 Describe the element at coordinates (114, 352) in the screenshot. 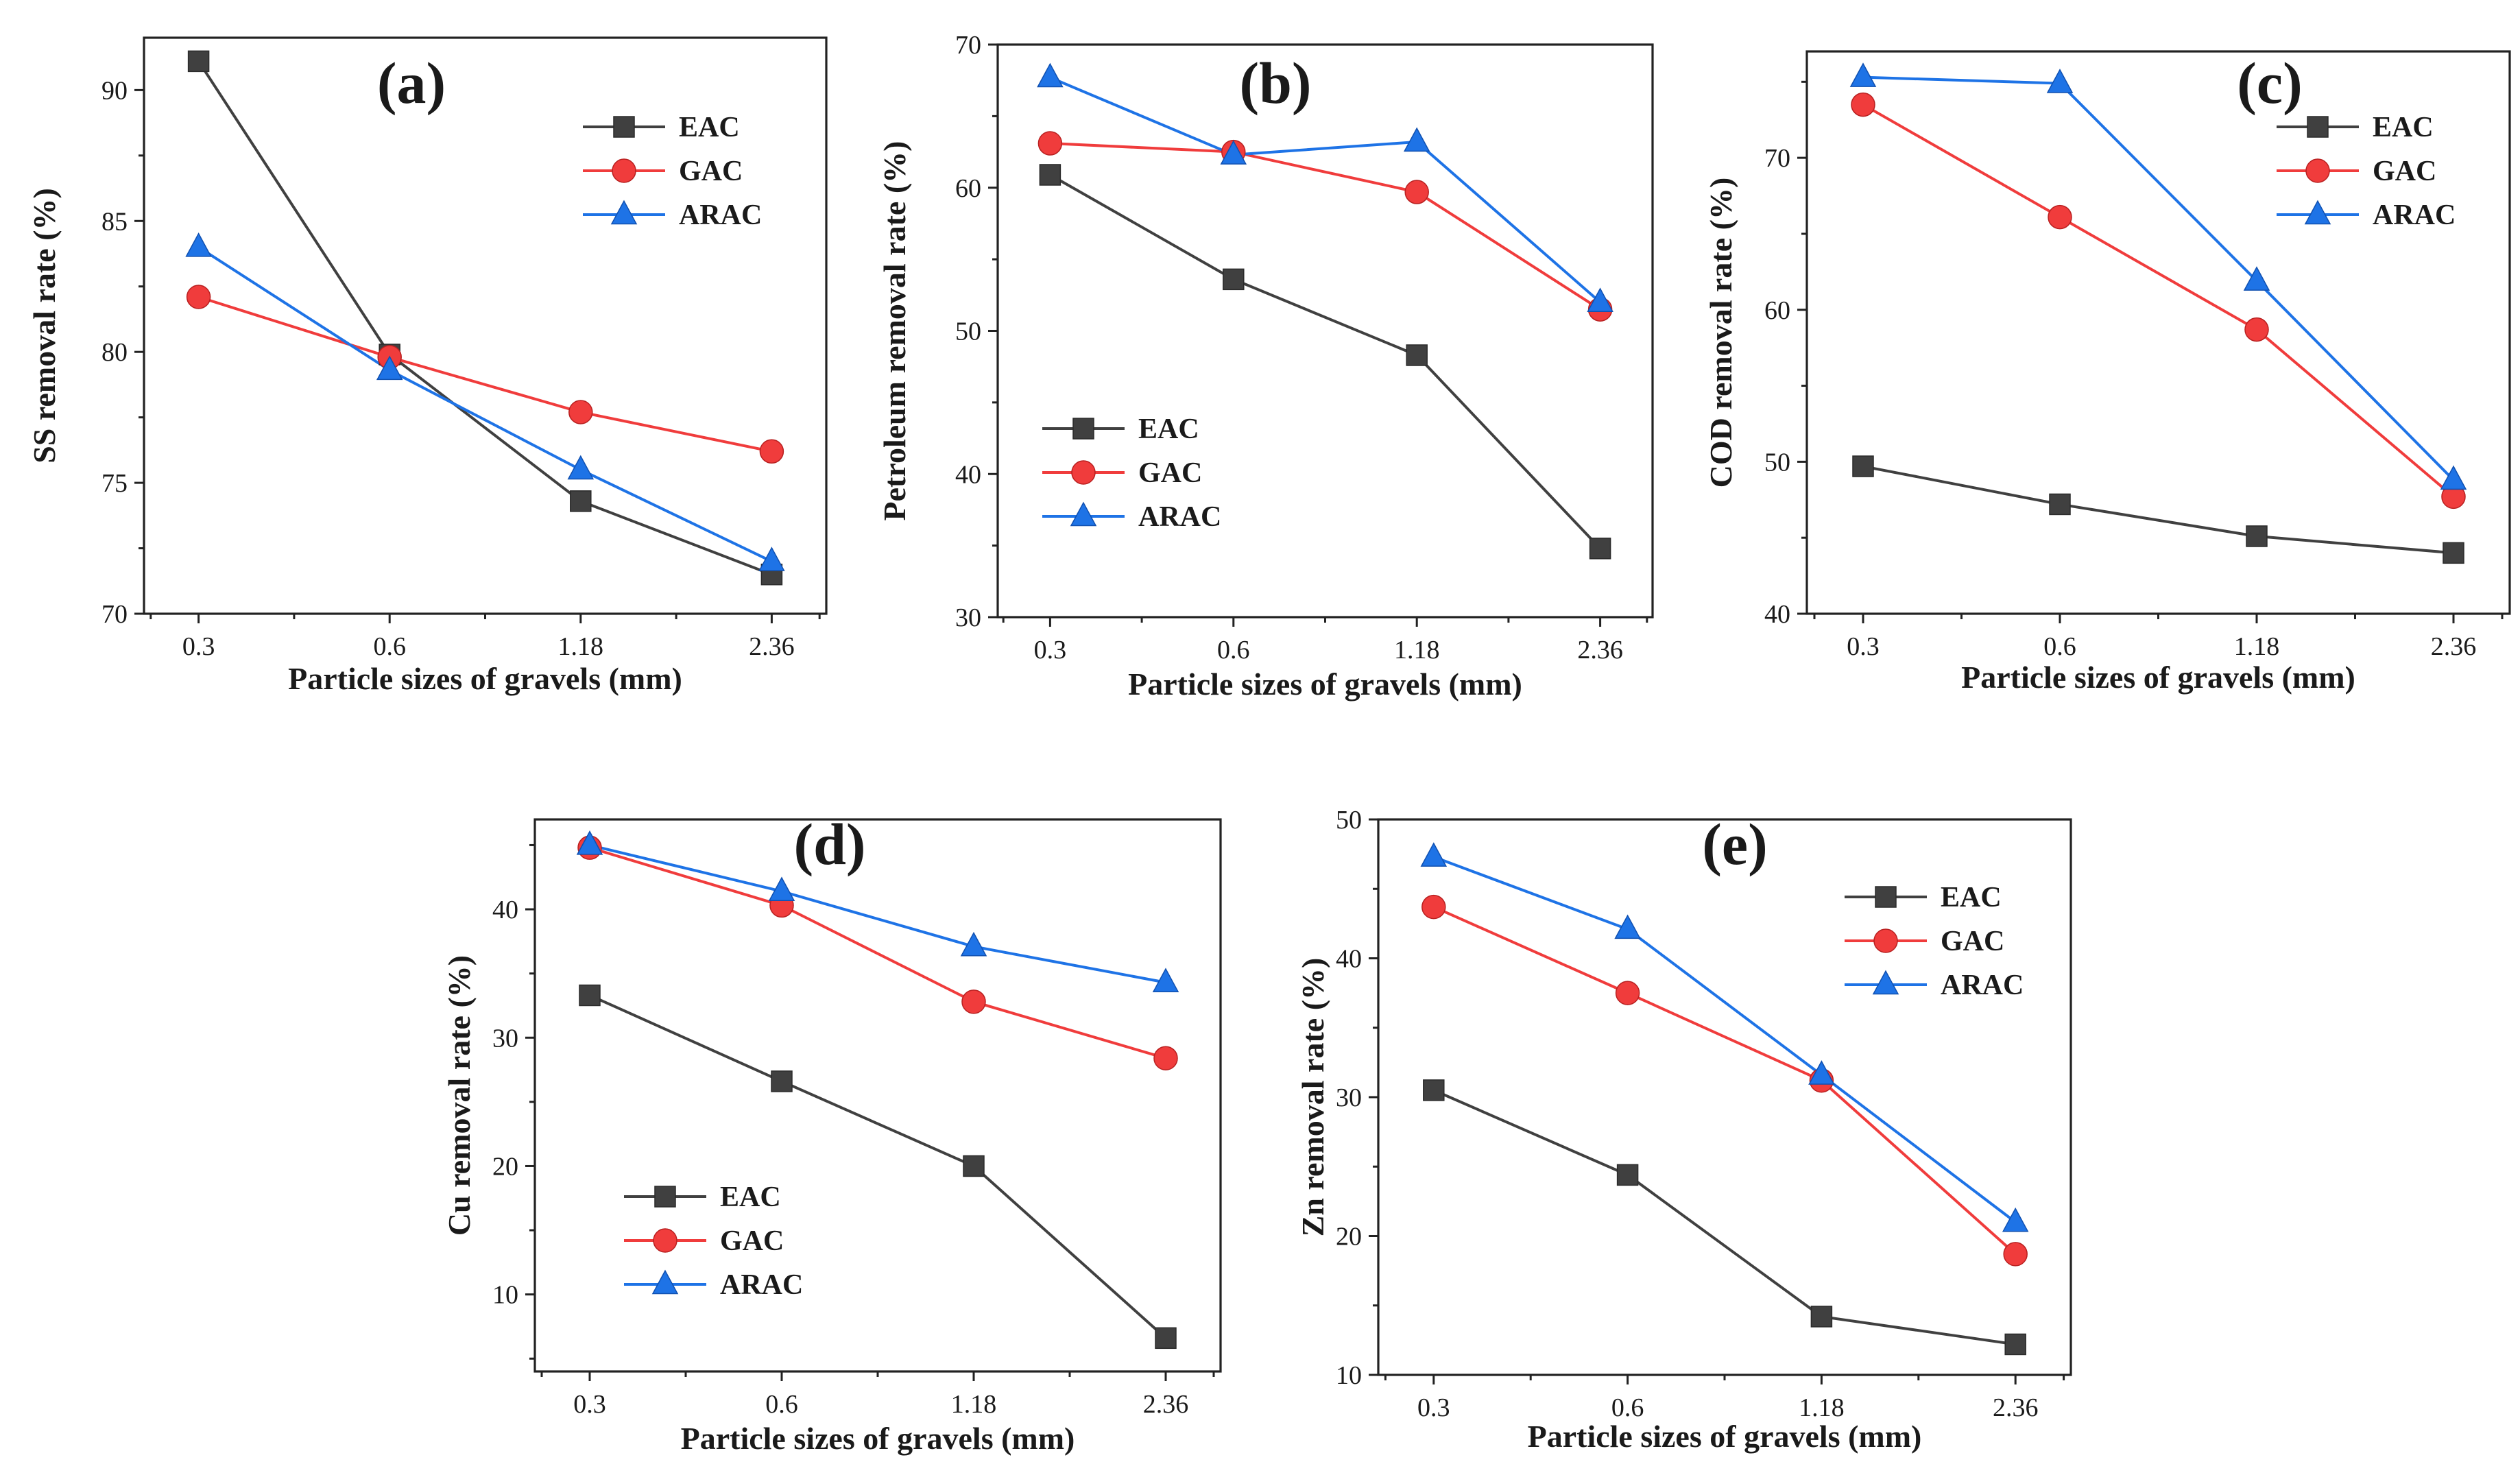

I see `y-tick-label: 80` at that location.